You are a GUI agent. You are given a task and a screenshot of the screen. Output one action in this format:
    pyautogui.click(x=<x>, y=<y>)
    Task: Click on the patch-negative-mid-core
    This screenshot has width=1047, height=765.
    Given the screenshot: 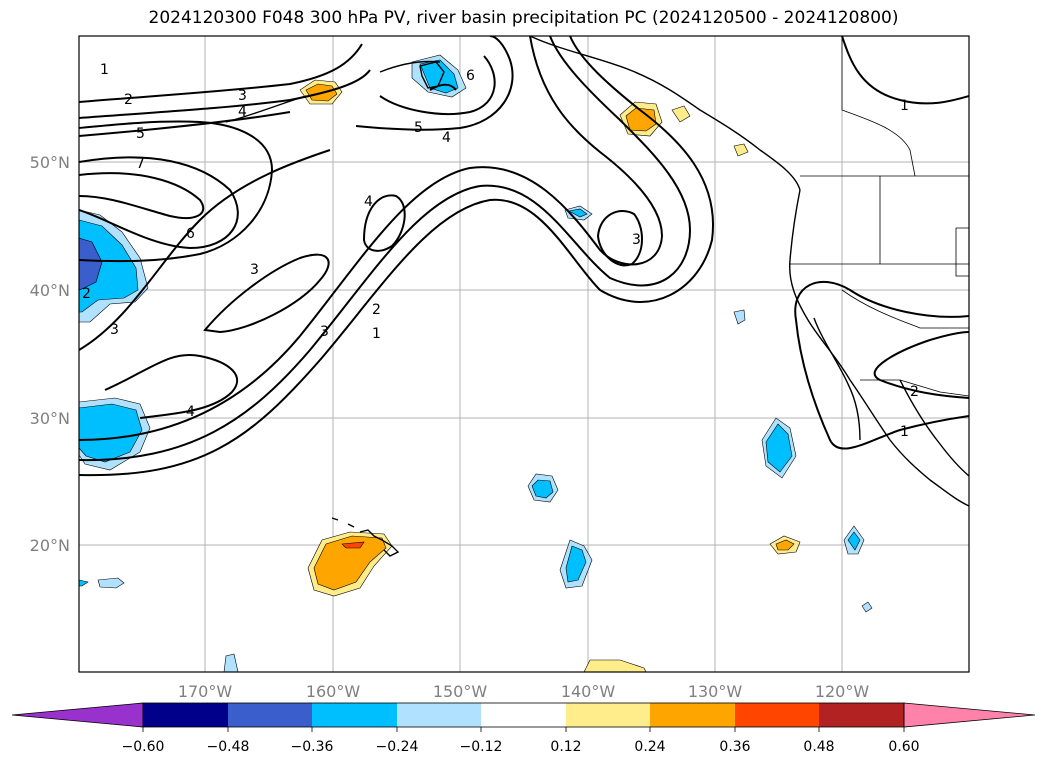 What is the action you would take?
    pyautogui.click(x=578, y=213)
    